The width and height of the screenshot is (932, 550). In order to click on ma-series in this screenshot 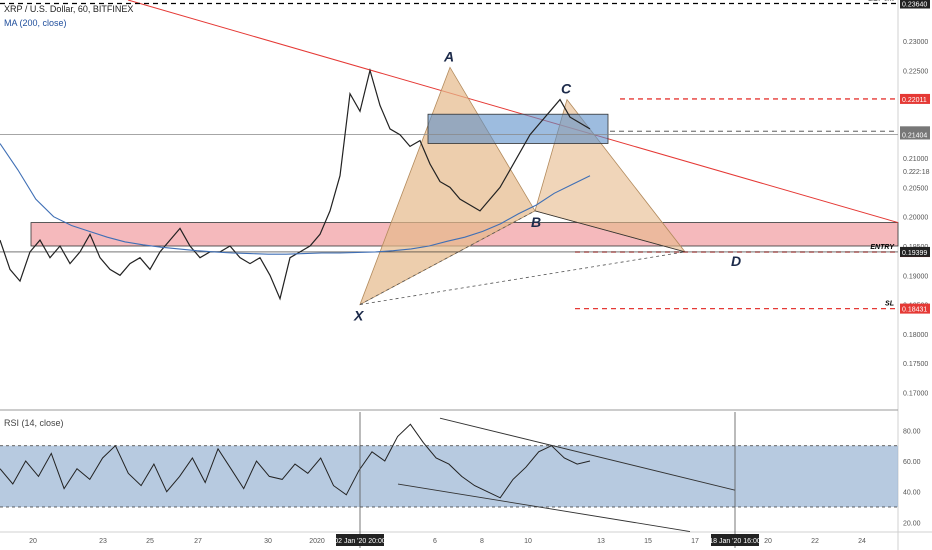, I will do `click(295, 199)`.